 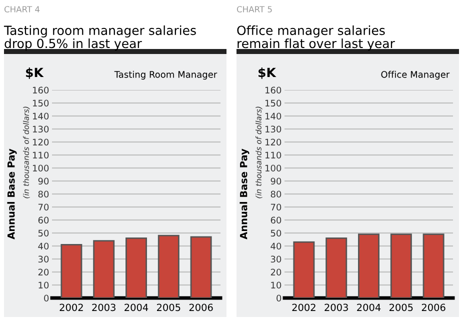 What do you see at coordinates (254, 9) in the screenshot?
I see `caption: CHART 5` at bounding box center [254, 9].